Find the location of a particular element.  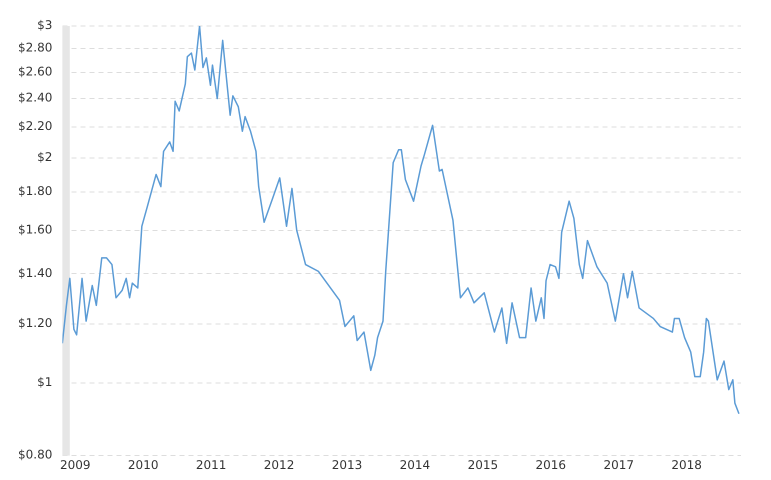

y-tick-label: $2.80 is located at coordinates (35, 47).